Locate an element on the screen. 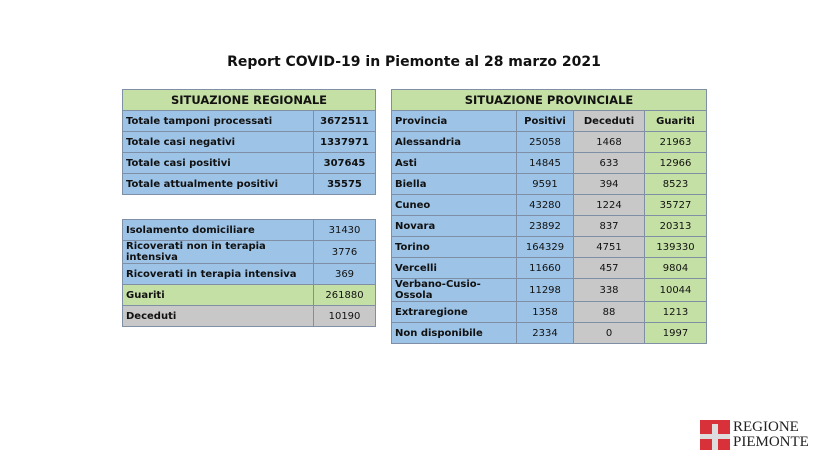 This screenshot has height=466, width=828. regione-piemonte-logo: REGIONE PIEMONTE is located at coordinates (754, 435).